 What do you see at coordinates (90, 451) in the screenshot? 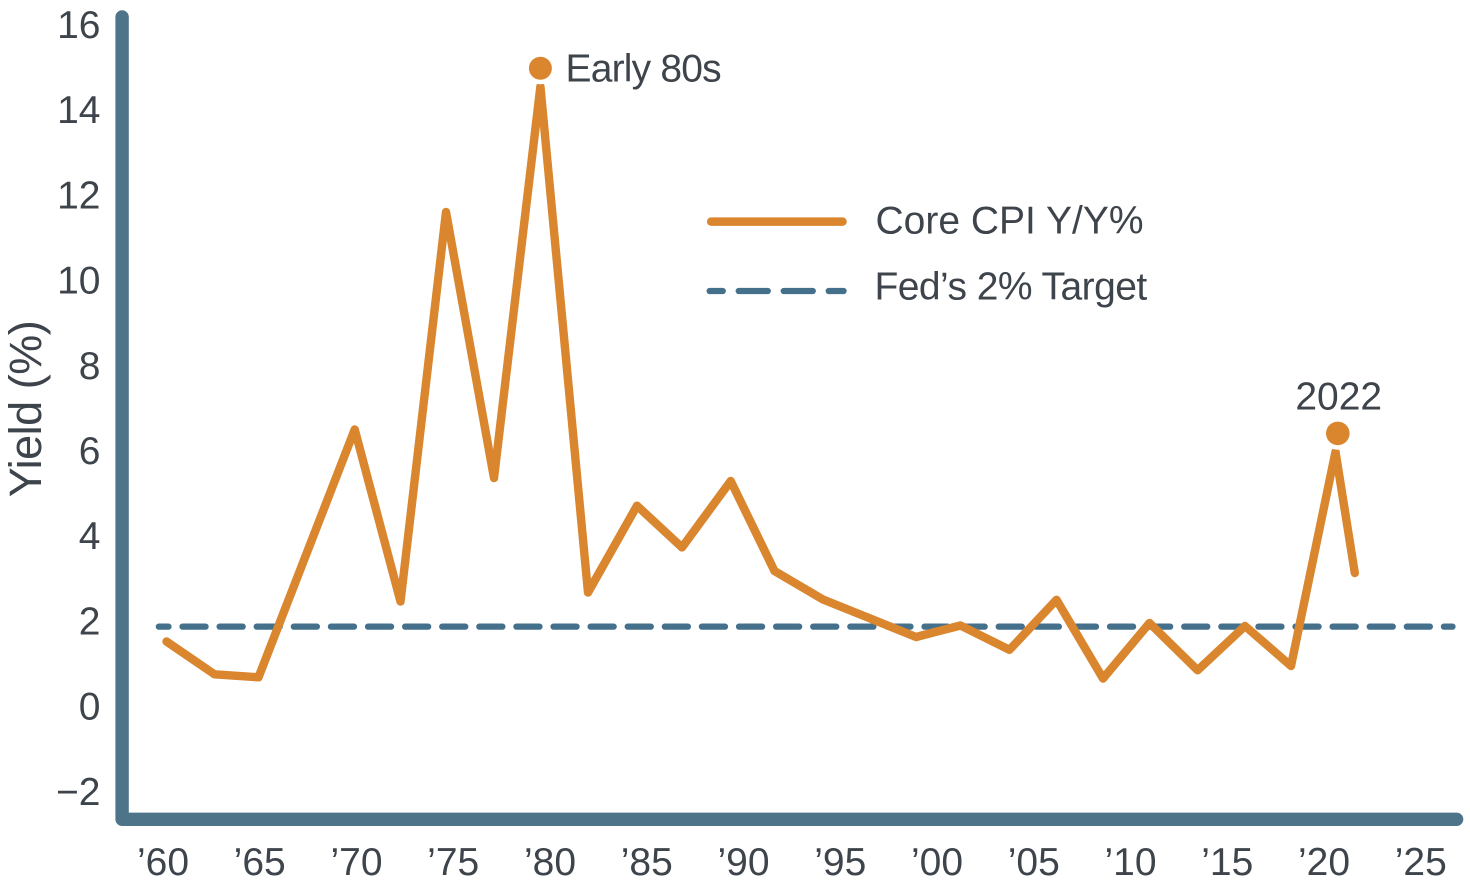
I see `svg-text: 6` at bounding box center [90, 451].